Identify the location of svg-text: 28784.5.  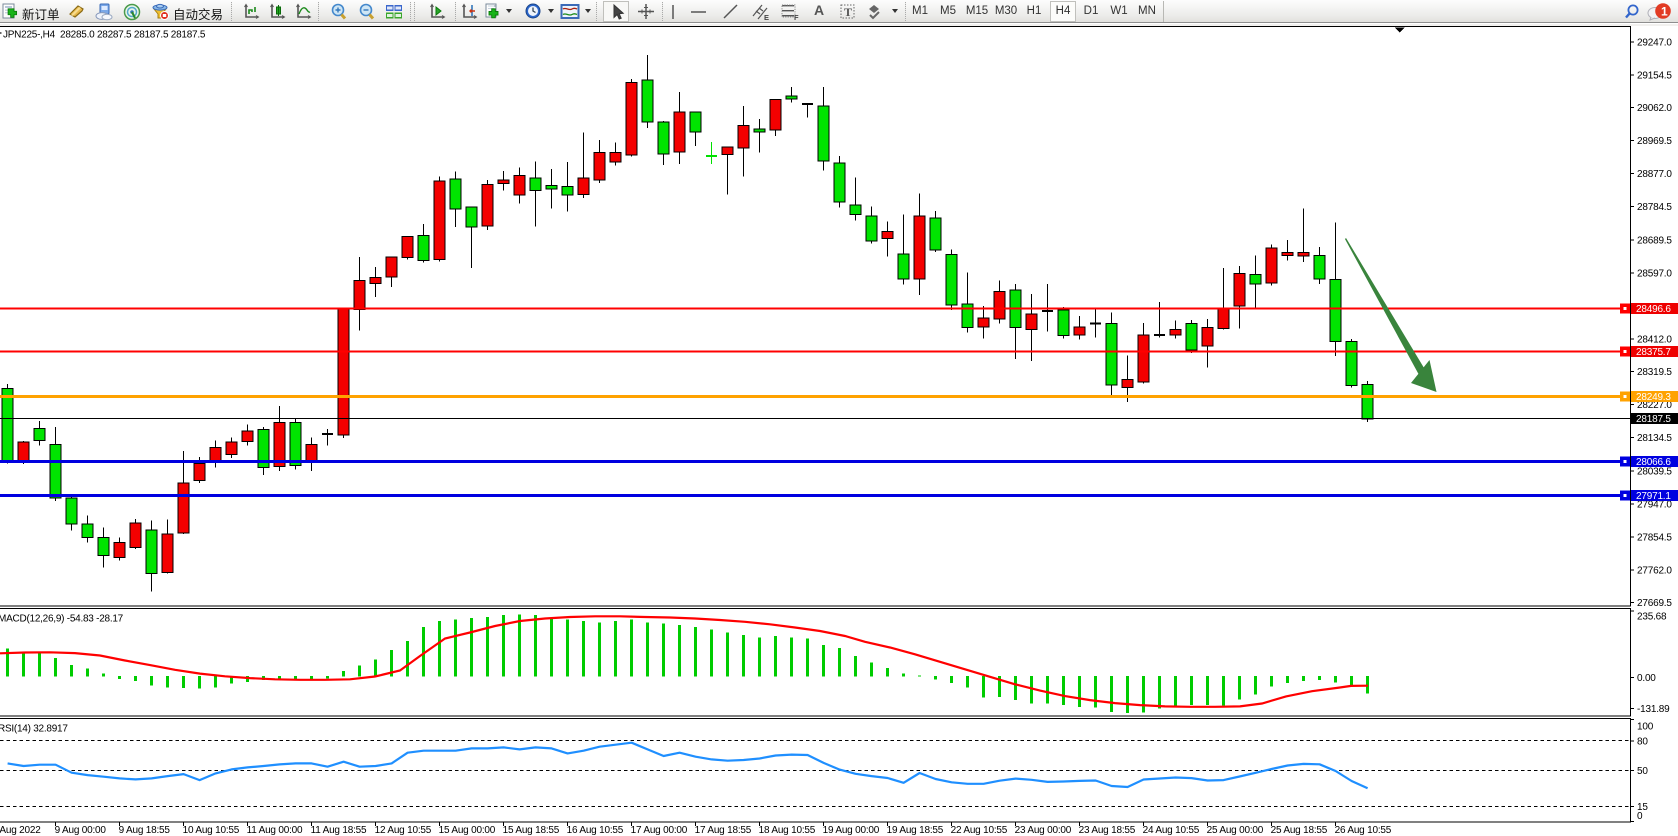
(1654, 207).